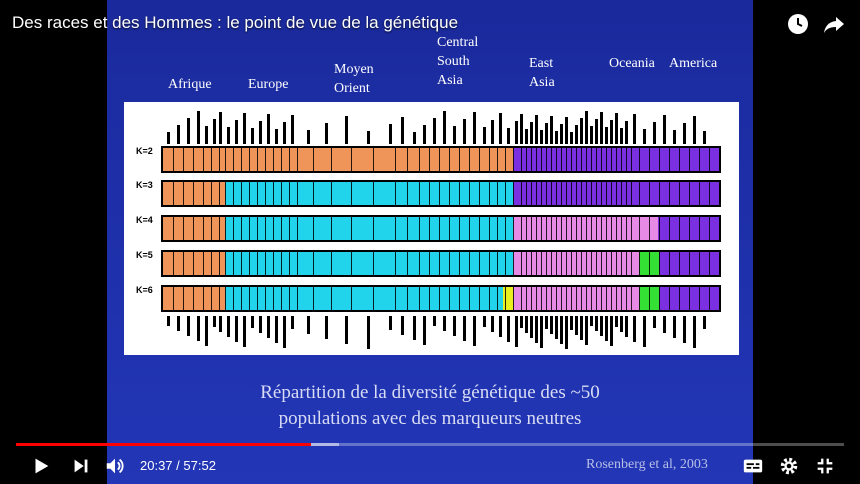 The image size is (860, 484). I want to click on play-icon, so click(41, 466).